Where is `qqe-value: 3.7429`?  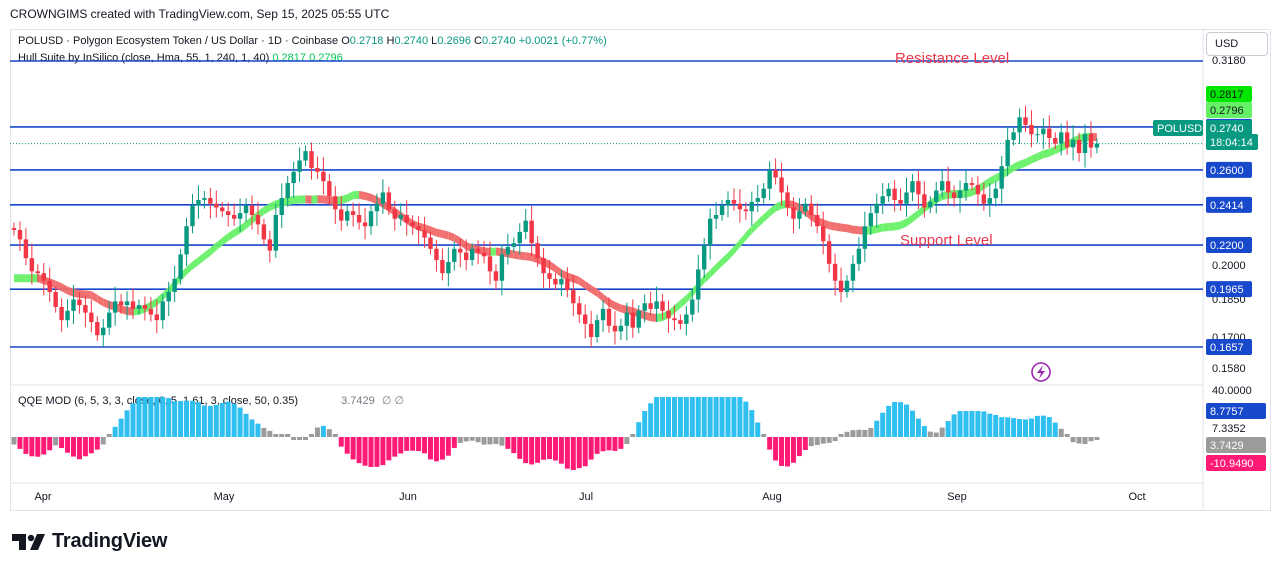
qqe-value: 3.7429 is located at coordinates (358, 401).